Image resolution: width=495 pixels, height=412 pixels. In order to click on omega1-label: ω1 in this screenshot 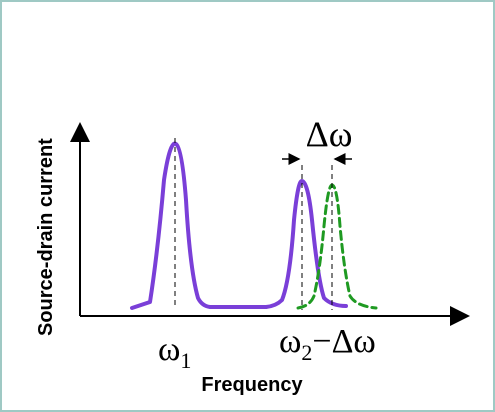, I will do `click(174, 352)`.